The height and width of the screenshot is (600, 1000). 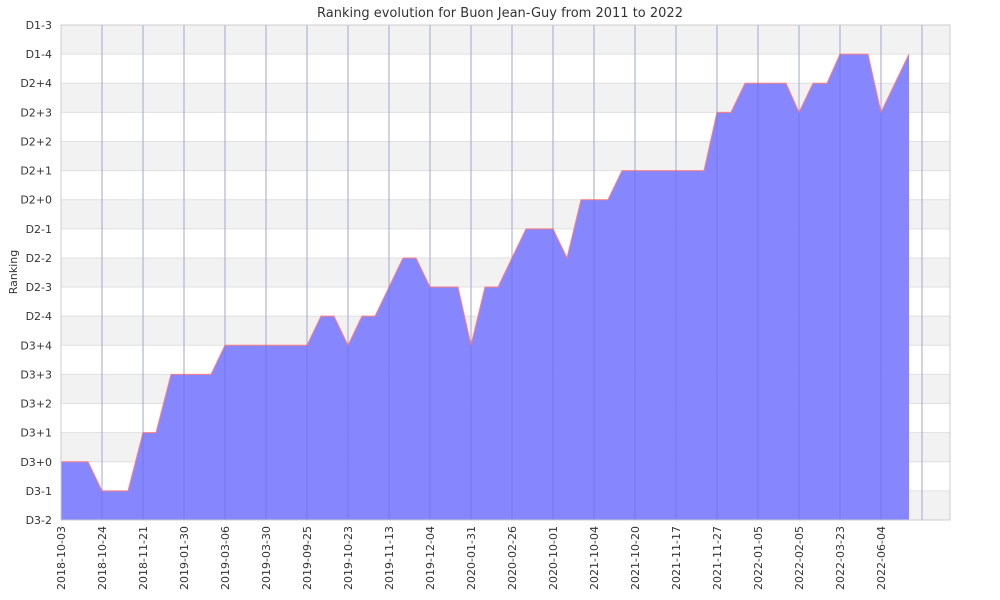 What do you see at coordinates (799, 558) in the screenshot?
I see `x-tick-label: 2022-02-05` at bounding box center [799, 558].